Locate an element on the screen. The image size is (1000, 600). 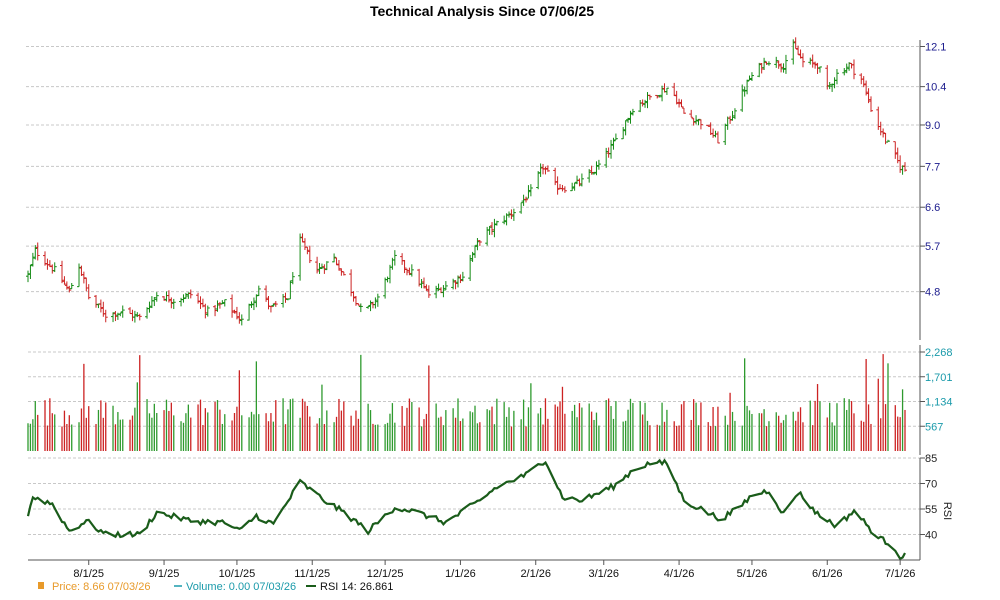
rsi-tick-label: 70 is located at coordinates (931, 485).